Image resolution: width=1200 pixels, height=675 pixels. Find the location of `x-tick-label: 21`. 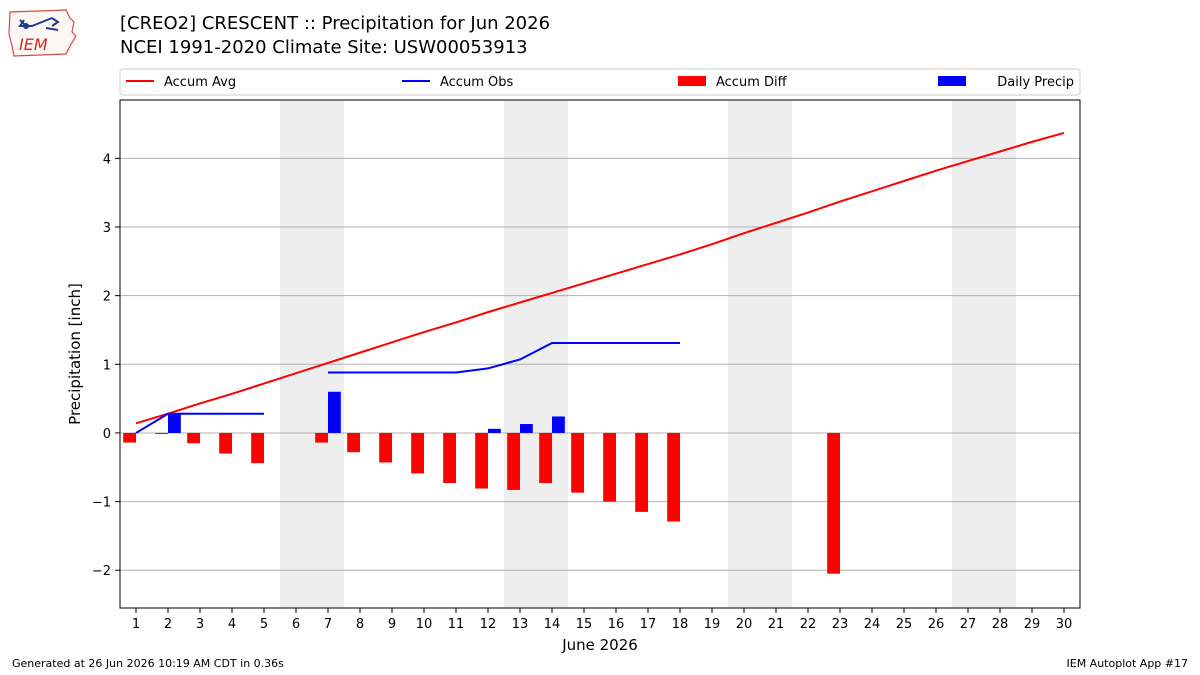

x-tick-label: 21 is located at coordinates (776, 624).